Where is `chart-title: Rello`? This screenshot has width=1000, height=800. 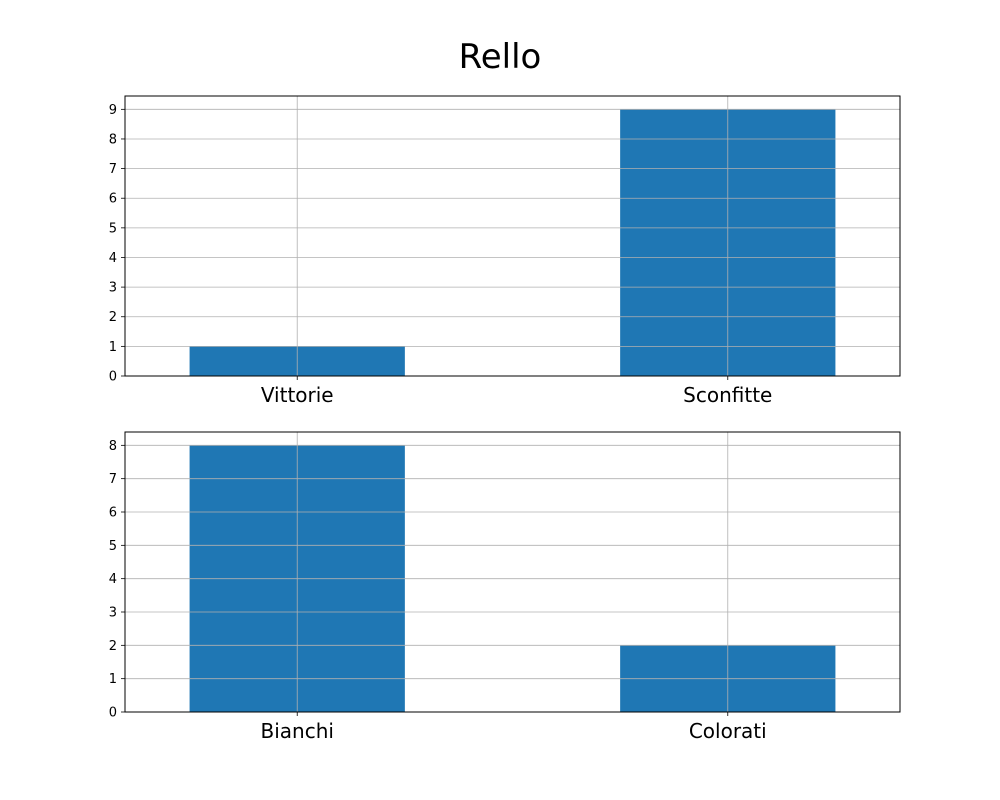 chart-title: Rello is located at coordinates (500, 57).